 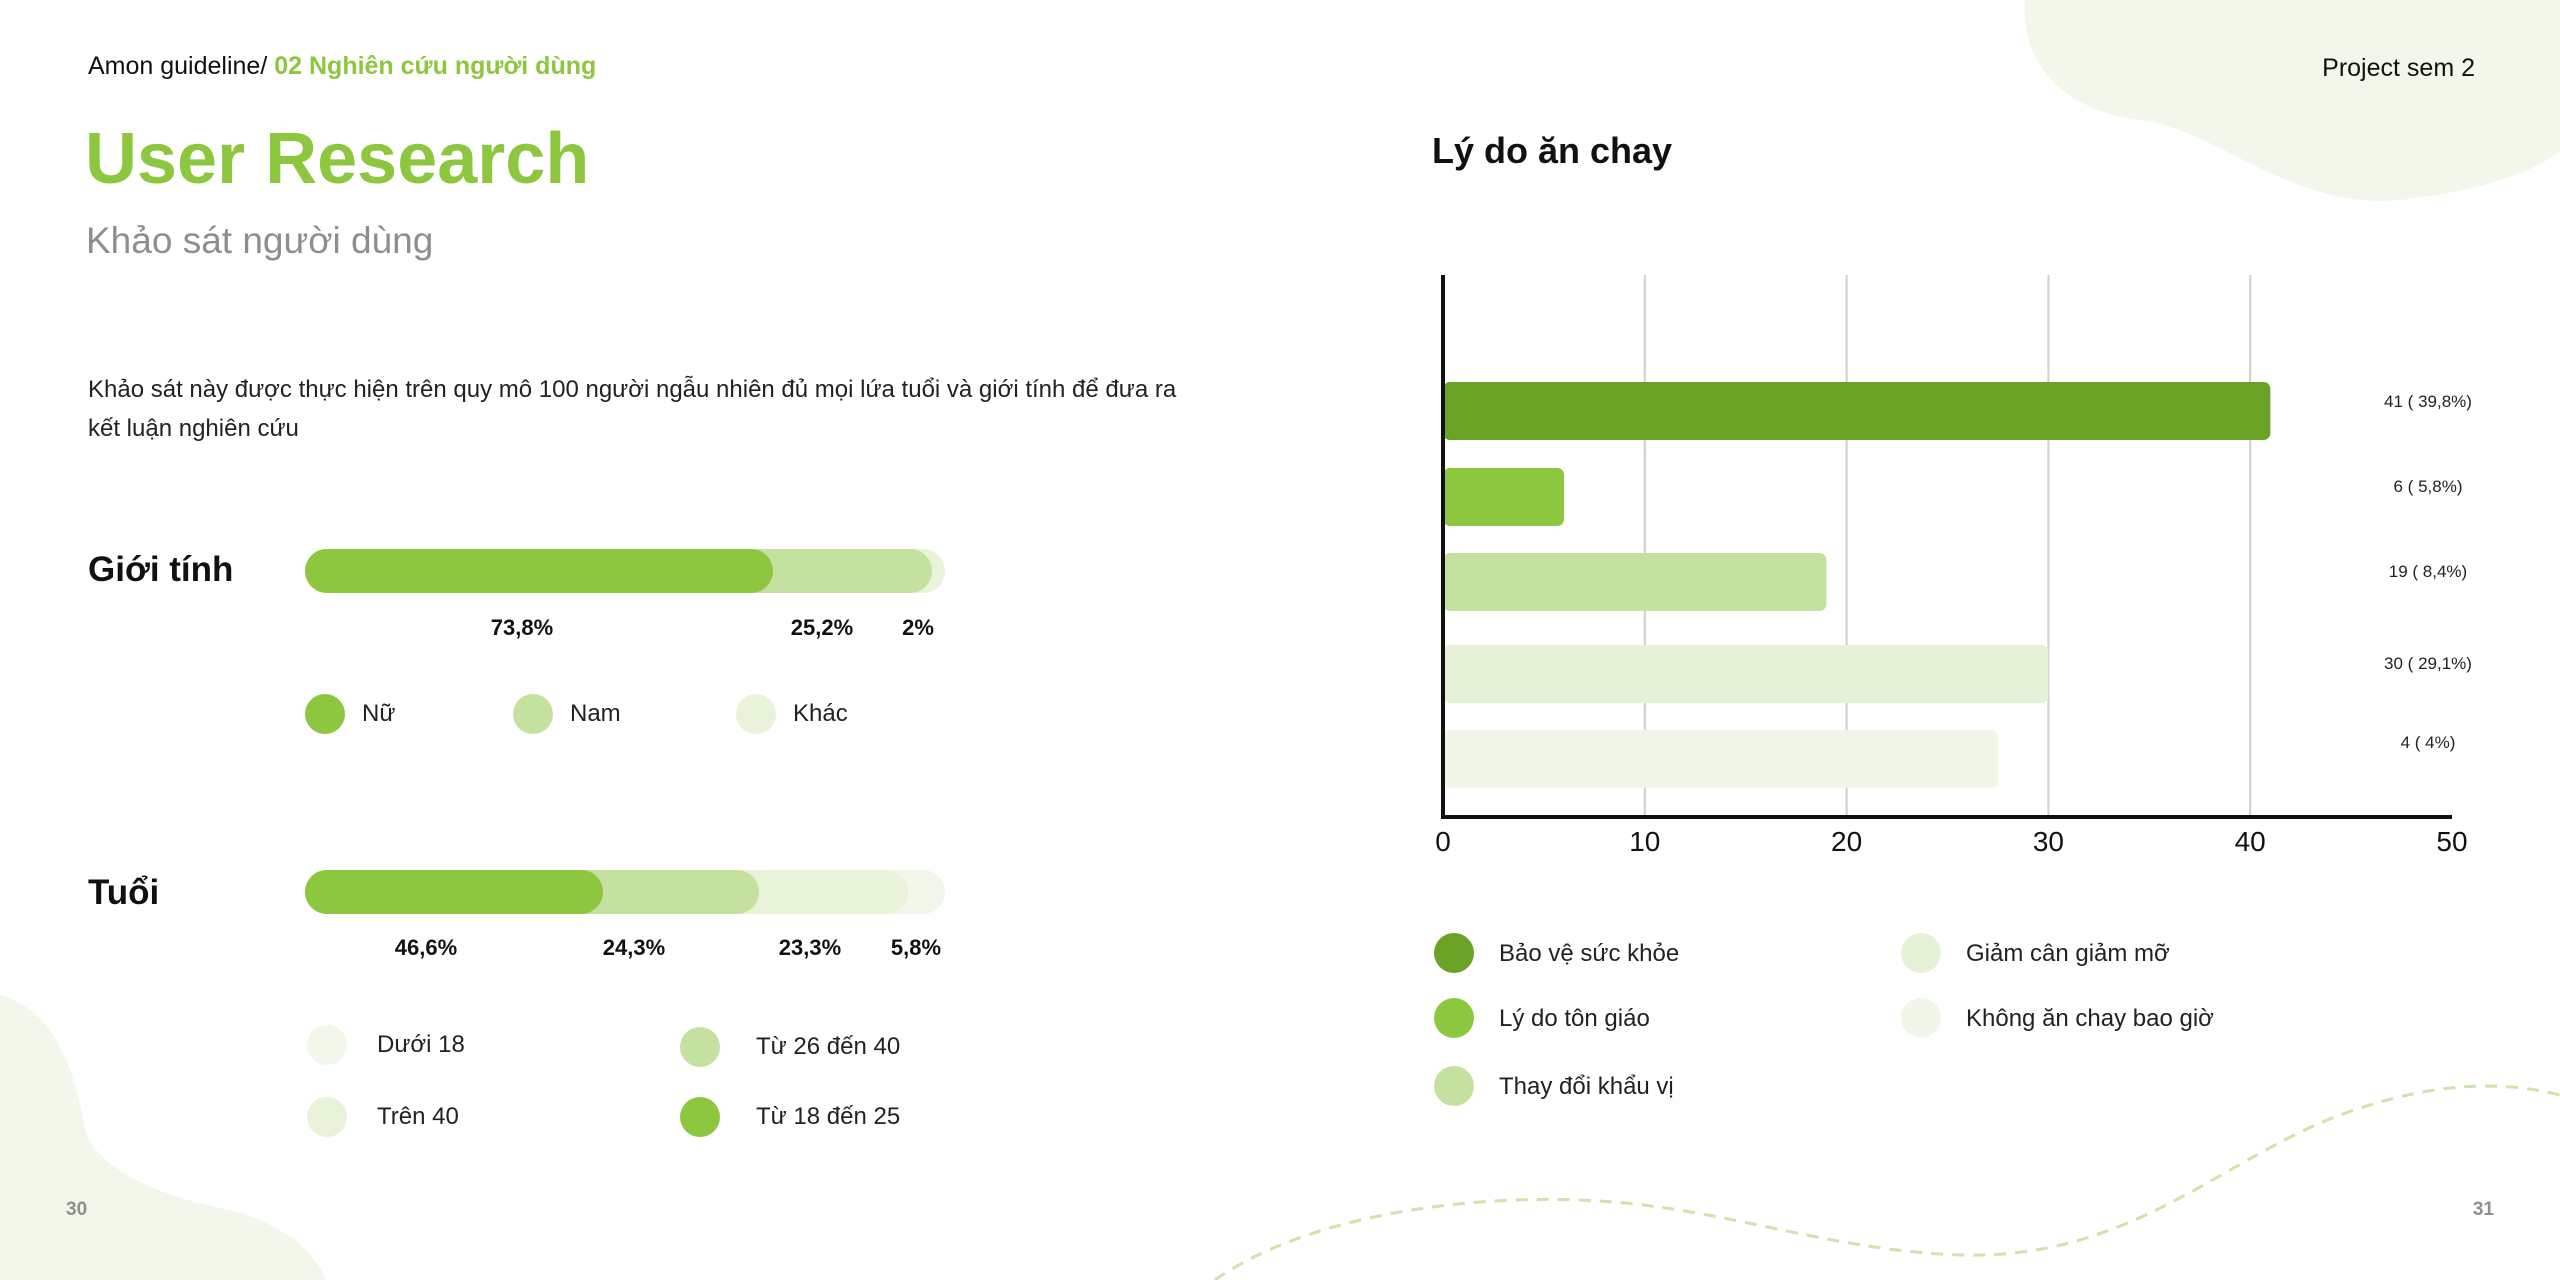 I want to click on chart-legend-text: Thay đổi khẩu vị, so click(x=1586, y=1086).